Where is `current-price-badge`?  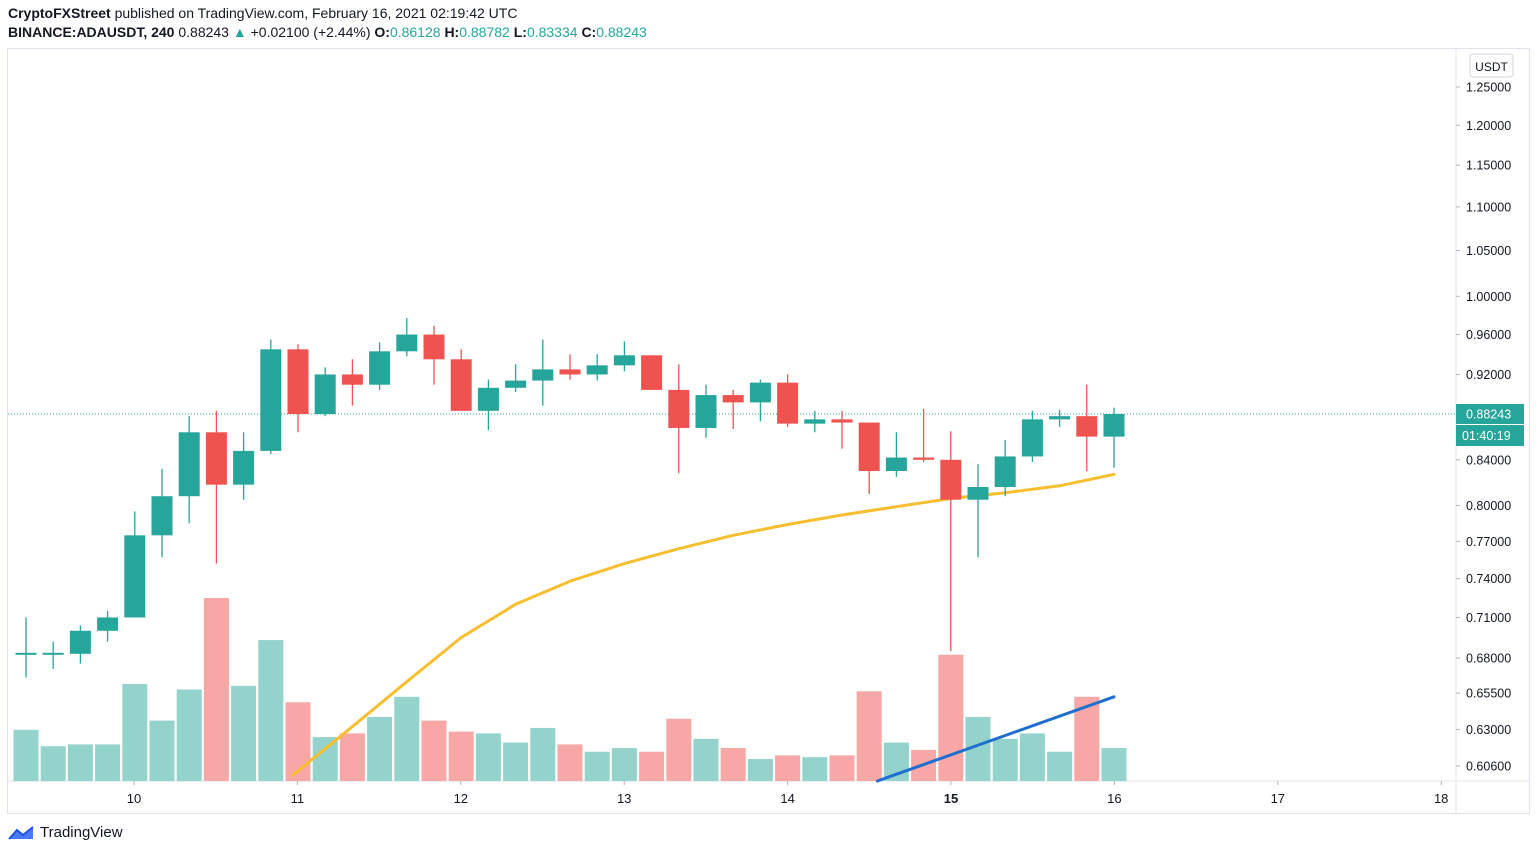 current-price-badge is located at coordinates (1490, 414).